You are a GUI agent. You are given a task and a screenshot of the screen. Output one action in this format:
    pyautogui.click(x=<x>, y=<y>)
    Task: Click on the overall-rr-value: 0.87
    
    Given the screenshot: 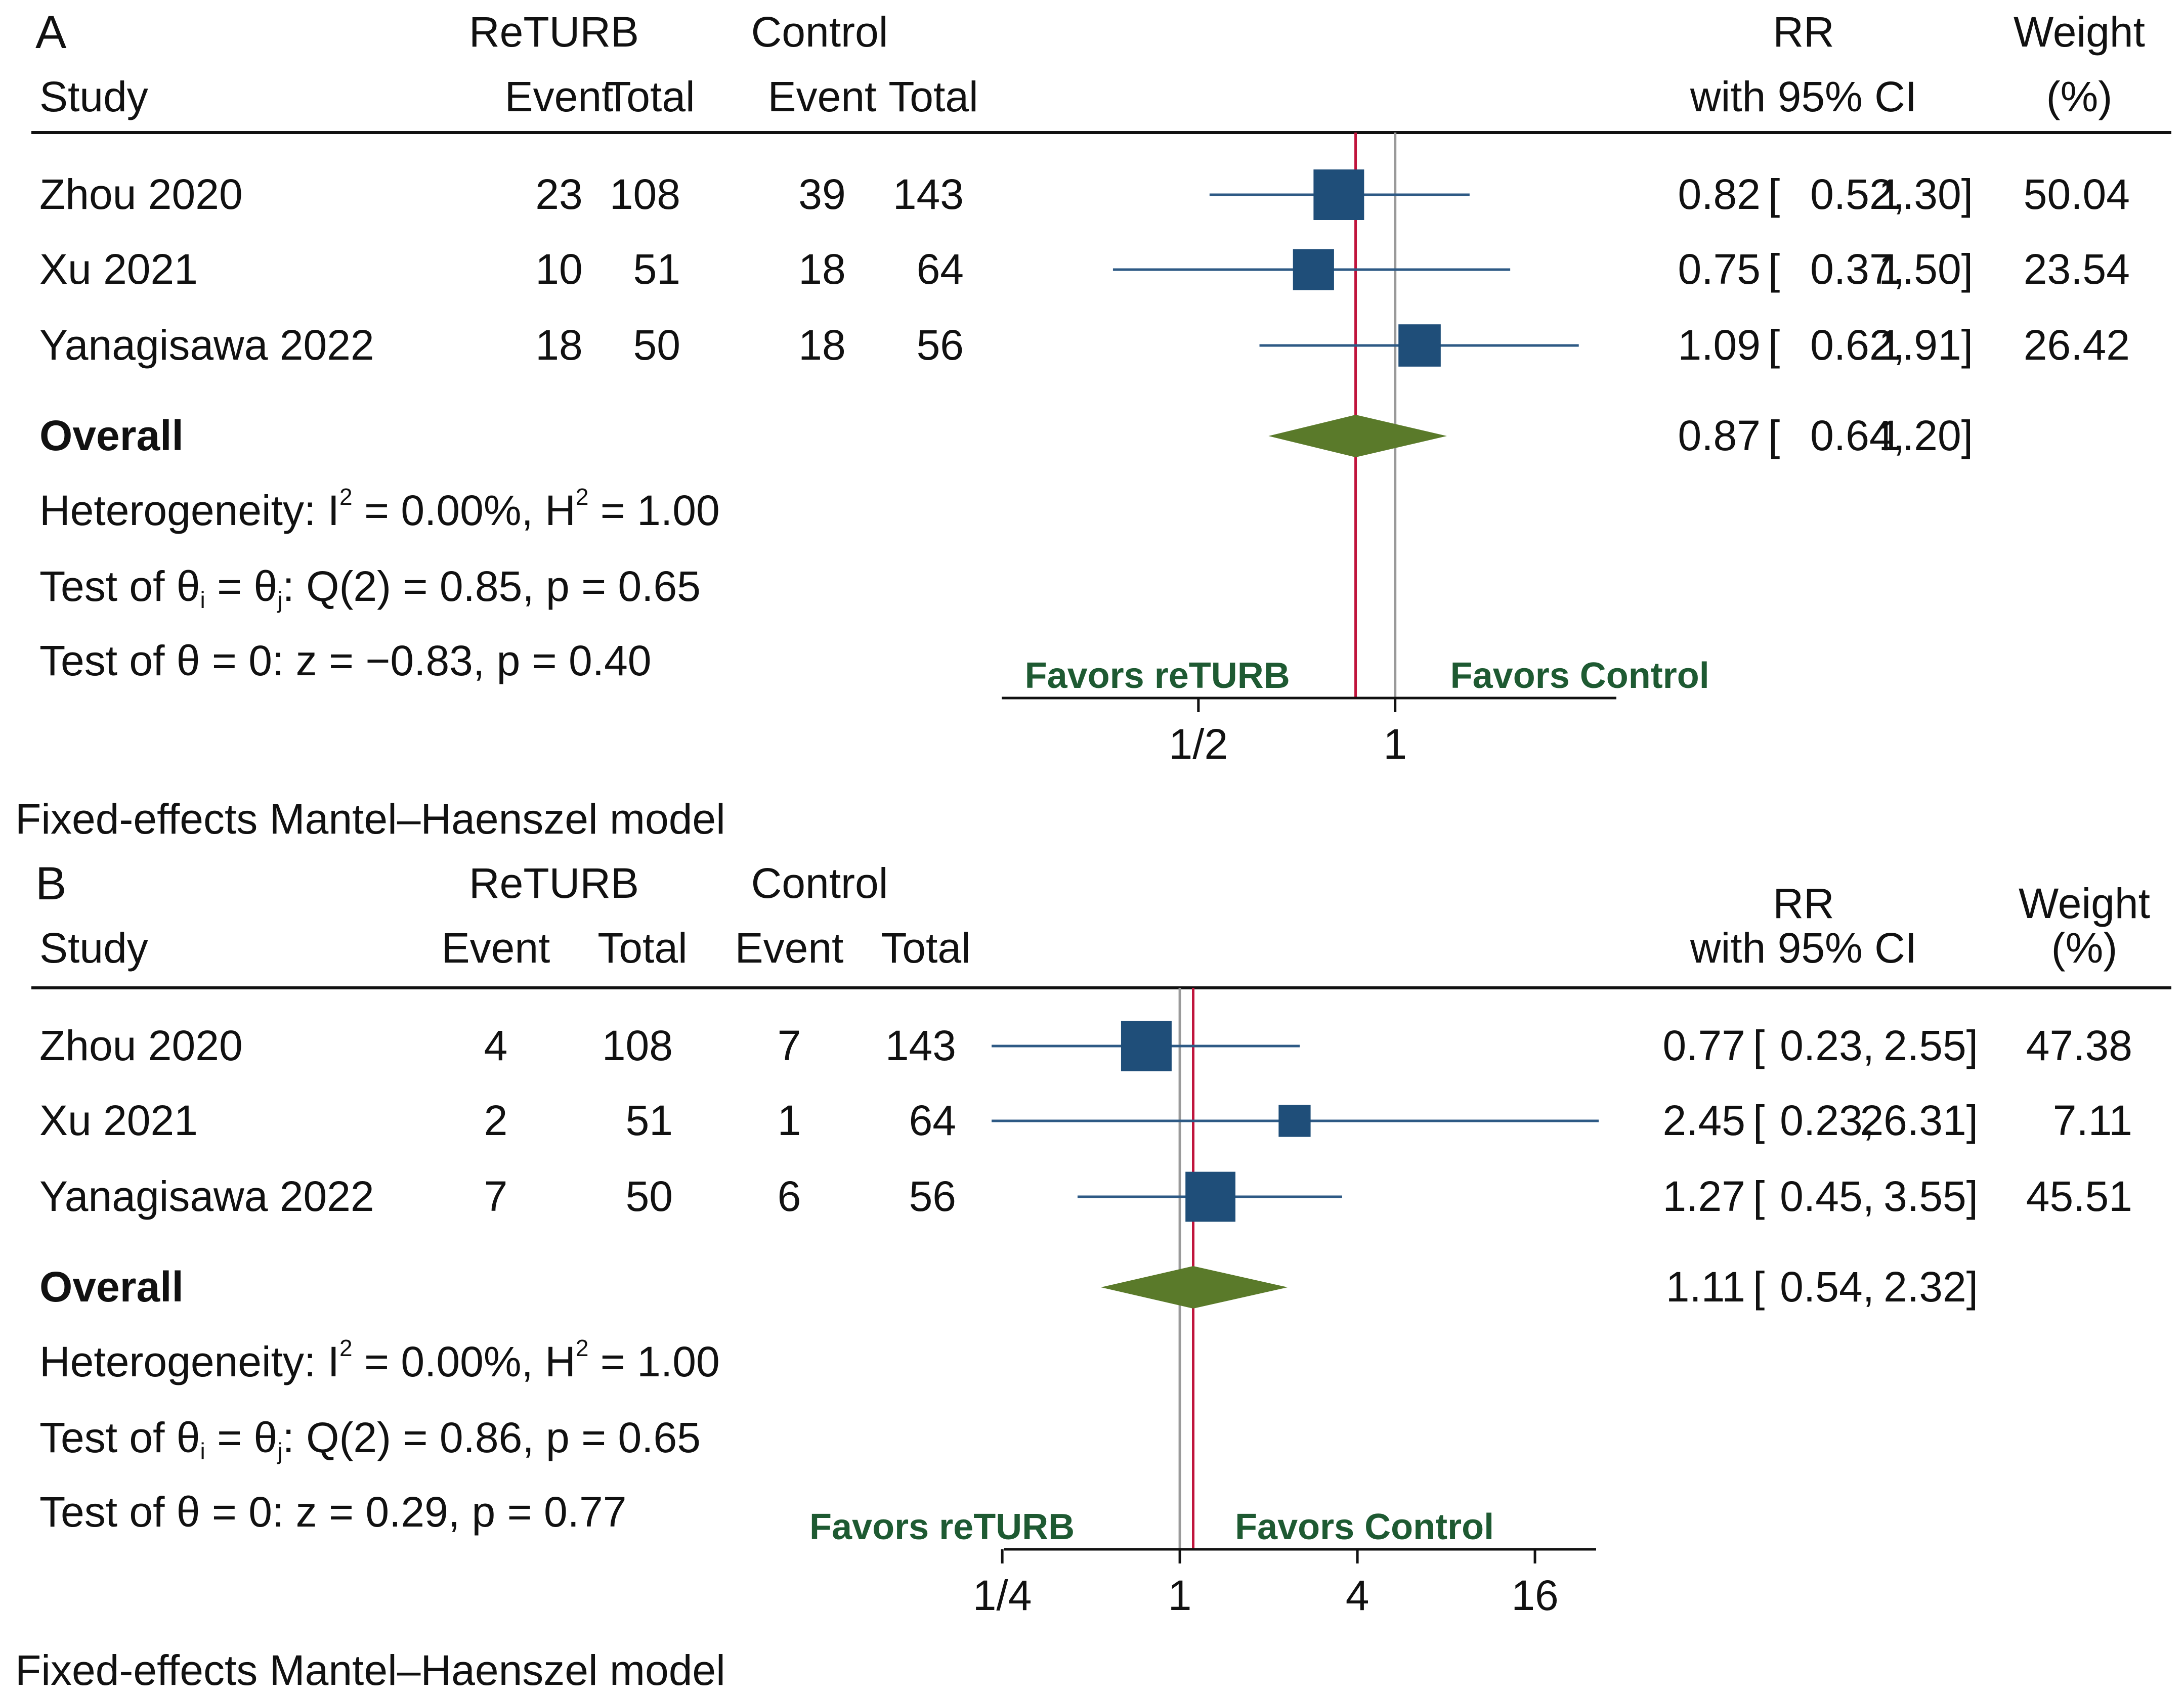 What is the action you would take?
    pyautogui.click(x=1719, y=435)
    